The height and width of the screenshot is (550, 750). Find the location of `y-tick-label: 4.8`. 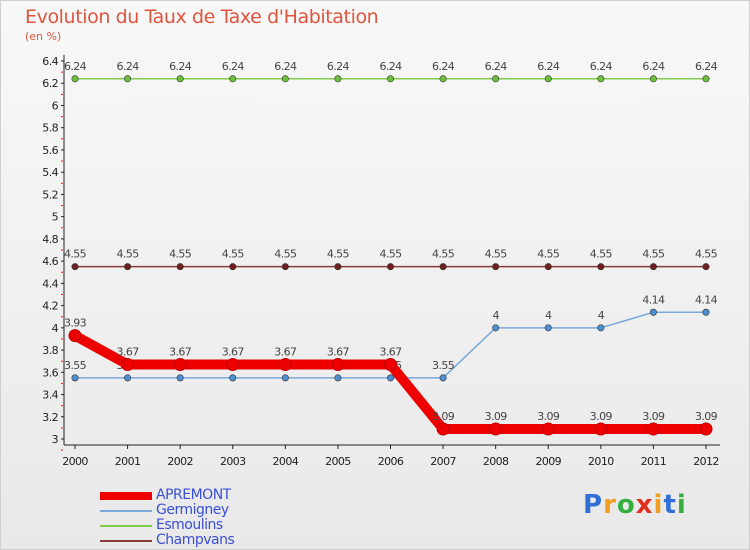

y-tick-label: 4.8 is located at coordinates (50, 239).